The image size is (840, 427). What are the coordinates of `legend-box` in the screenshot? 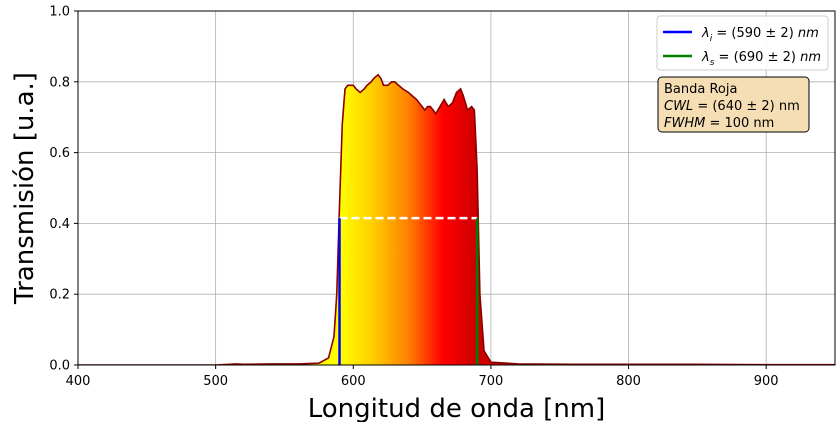 It's located at (742, 43).